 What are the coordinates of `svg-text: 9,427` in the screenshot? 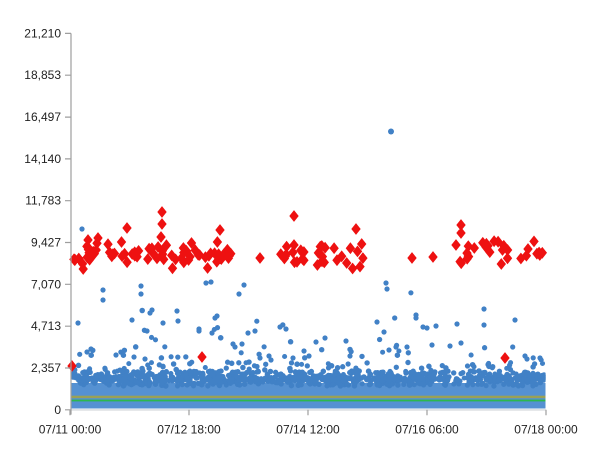 It's located at (46, 243).